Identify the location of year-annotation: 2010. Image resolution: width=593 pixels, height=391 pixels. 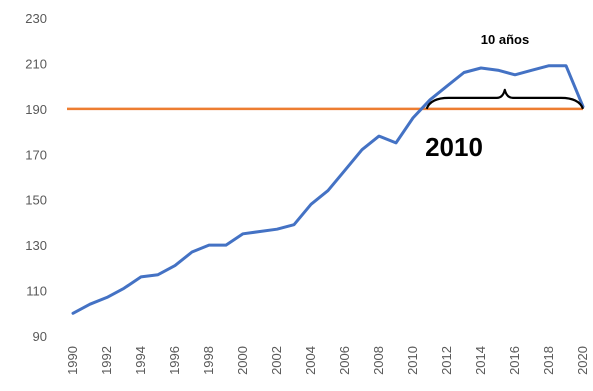
(454, 147).